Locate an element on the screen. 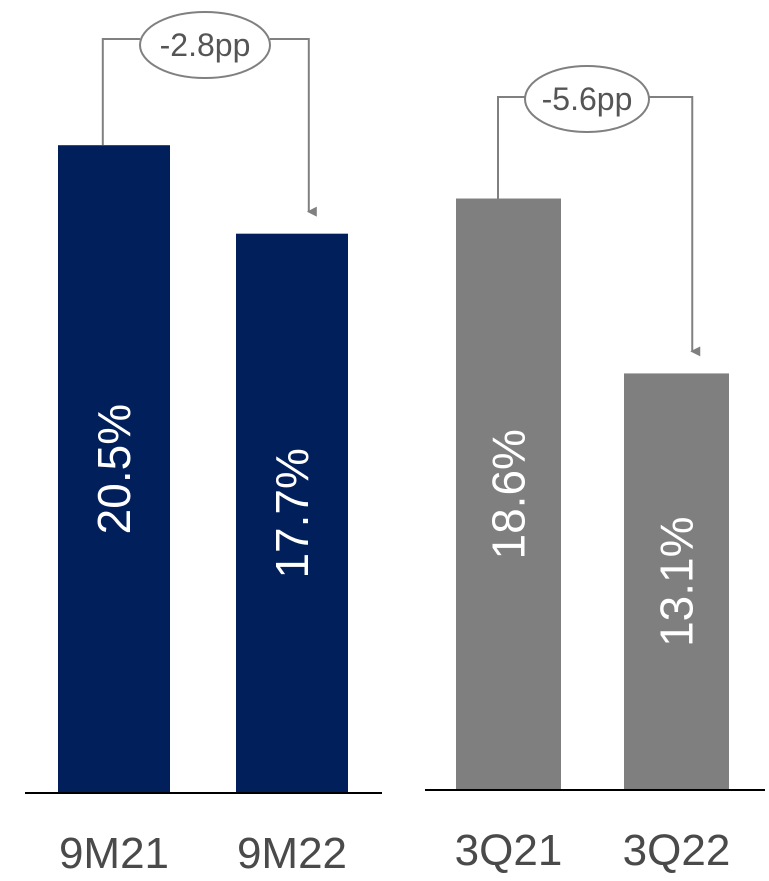  category-label: 9M21 is located at coordinates (114, 853).